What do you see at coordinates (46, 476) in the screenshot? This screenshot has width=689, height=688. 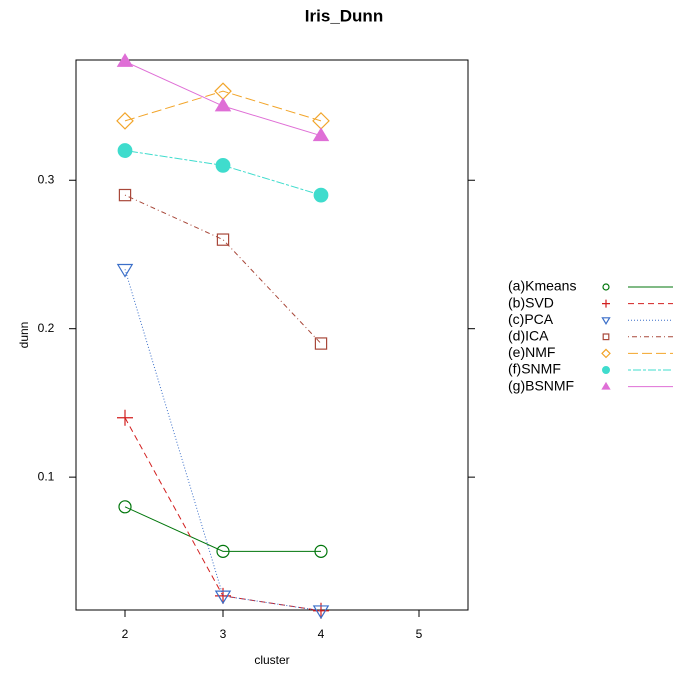 I see `y-tick-label: 0.1` at bounding box center [46, 476].